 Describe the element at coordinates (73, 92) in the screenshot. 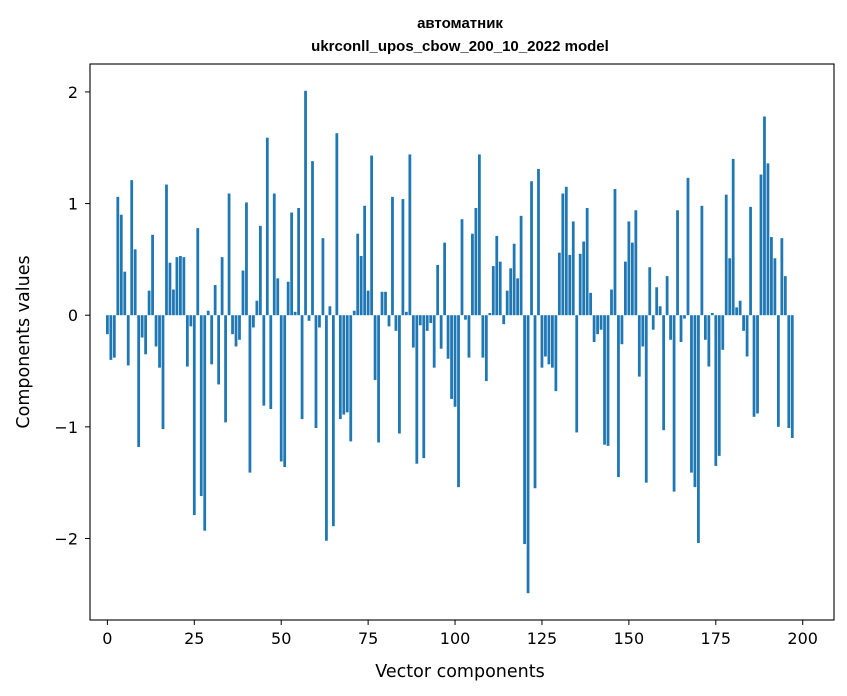

I see `y-tick-label: 2` at that location.